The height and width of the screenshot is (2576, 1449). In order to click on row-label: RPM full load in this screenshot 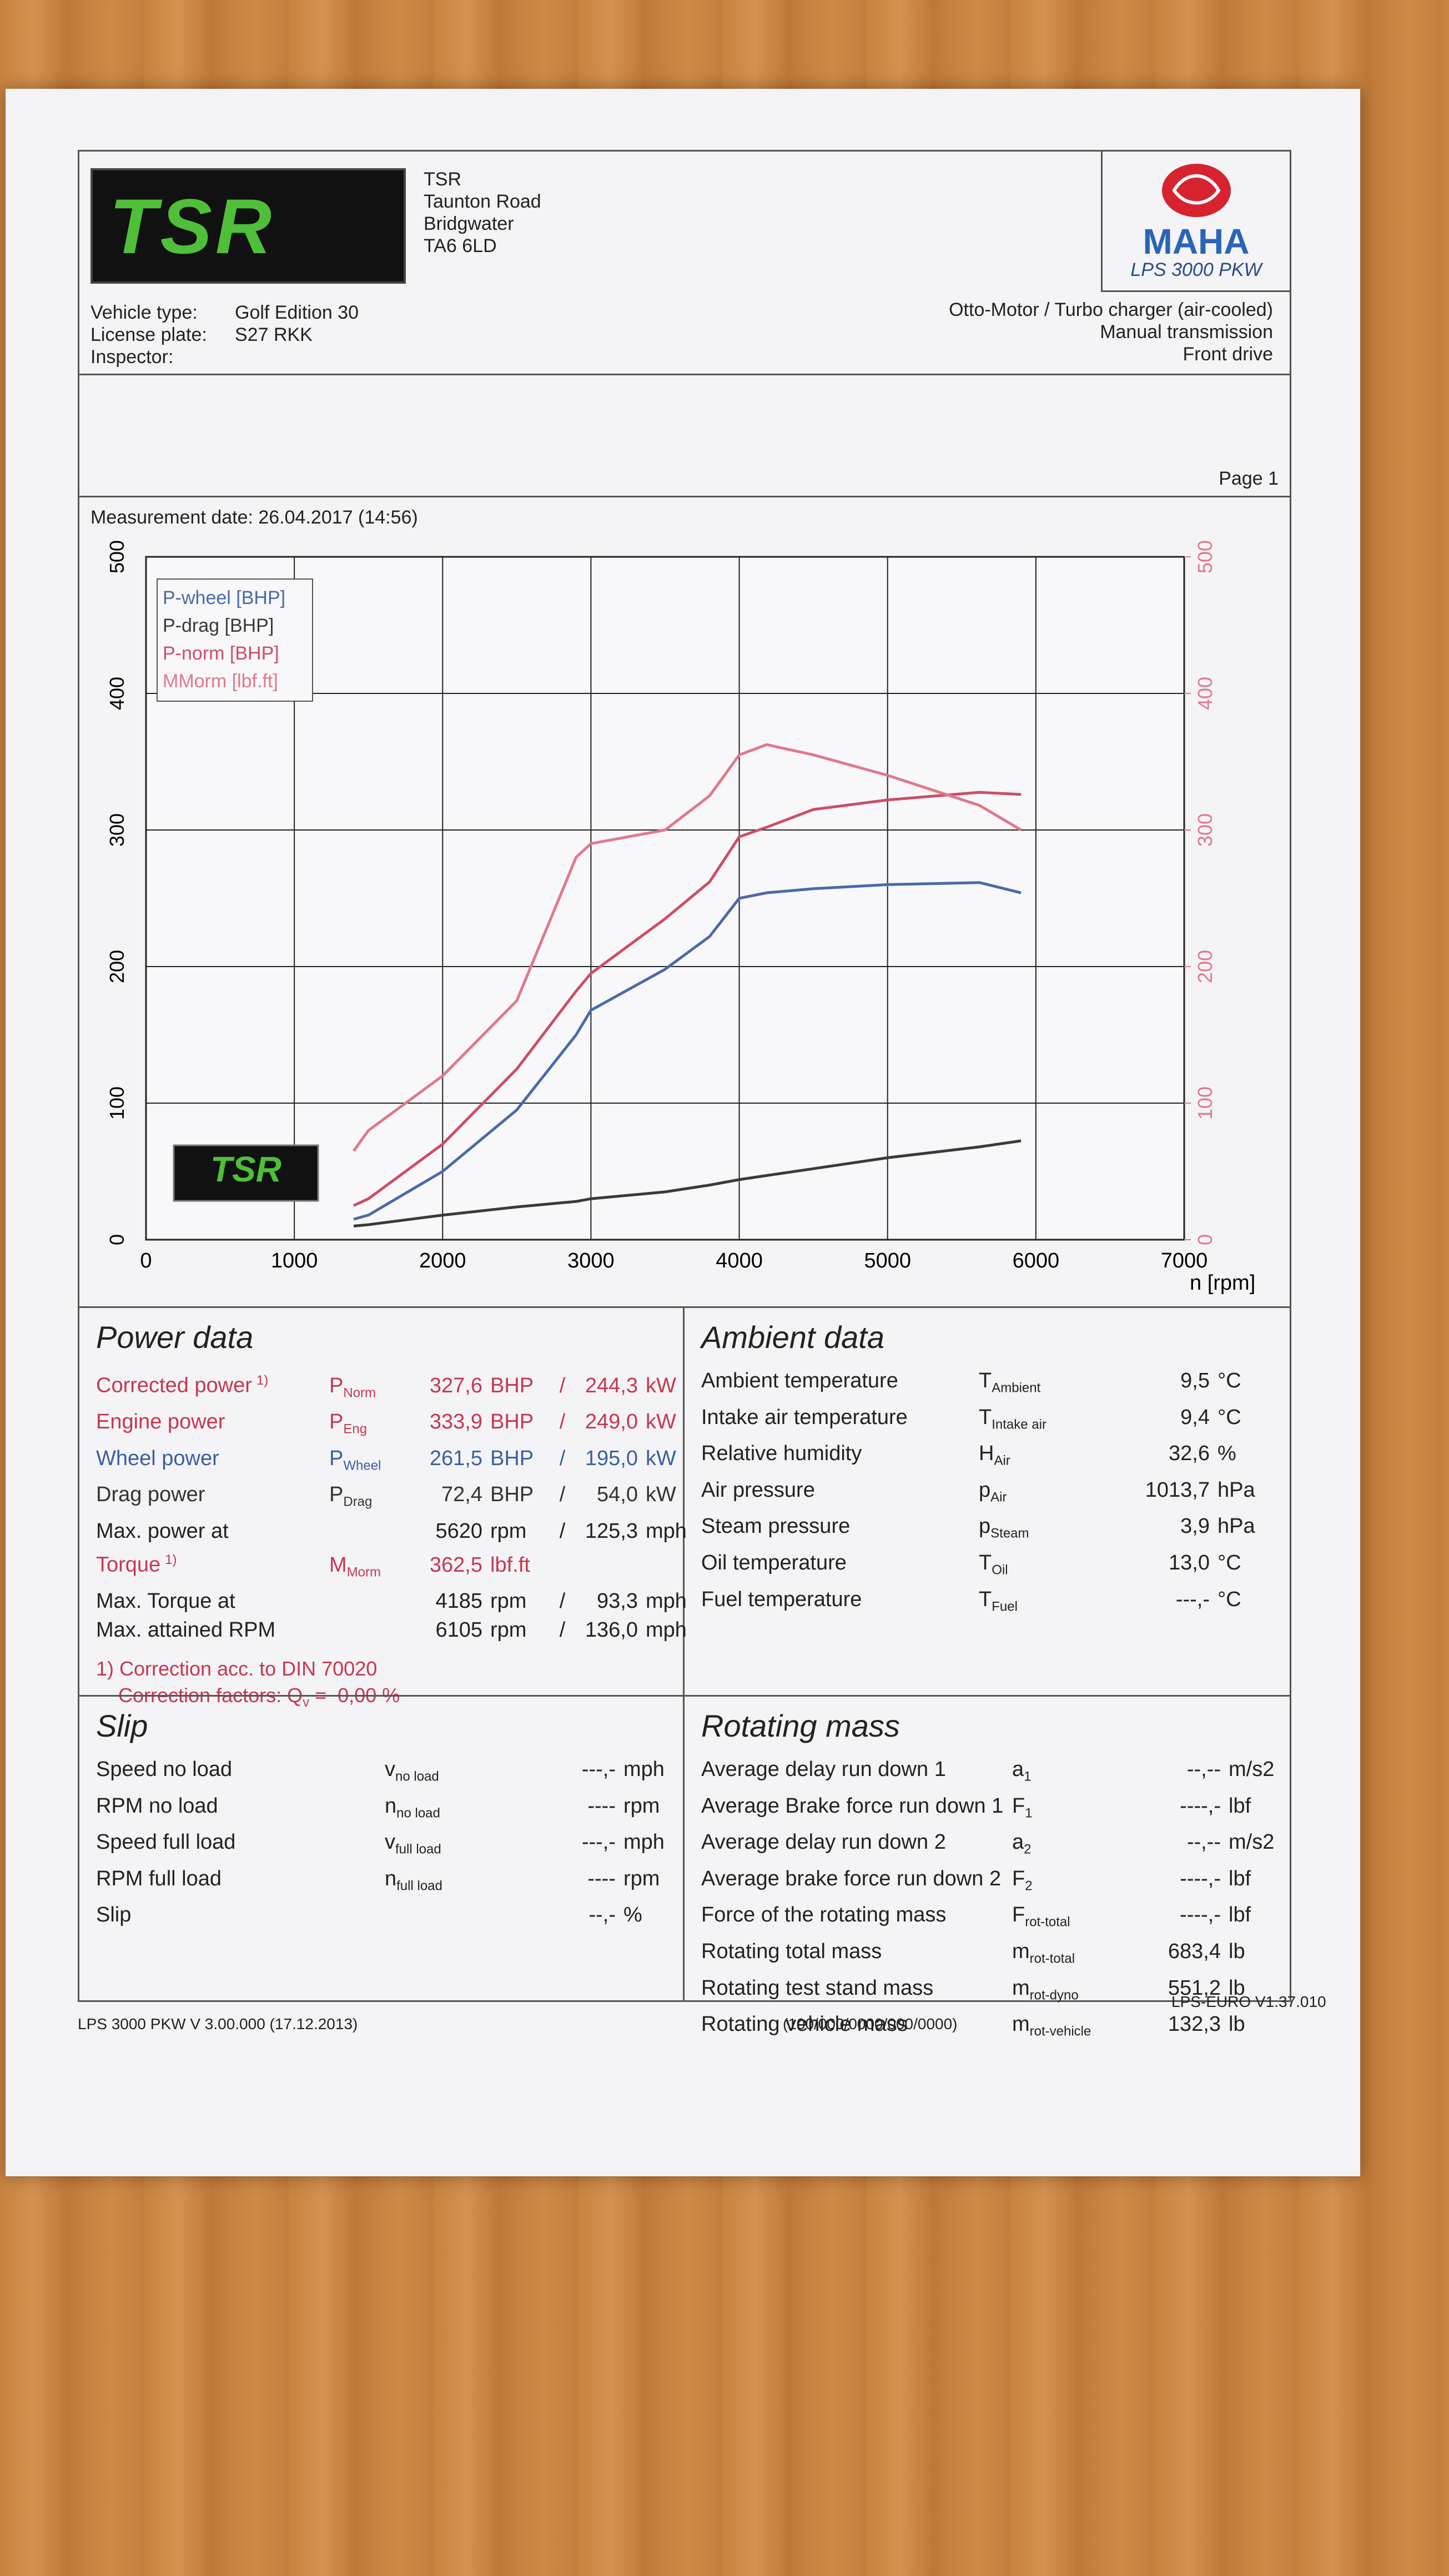, I will do `click(159, 1878)`.